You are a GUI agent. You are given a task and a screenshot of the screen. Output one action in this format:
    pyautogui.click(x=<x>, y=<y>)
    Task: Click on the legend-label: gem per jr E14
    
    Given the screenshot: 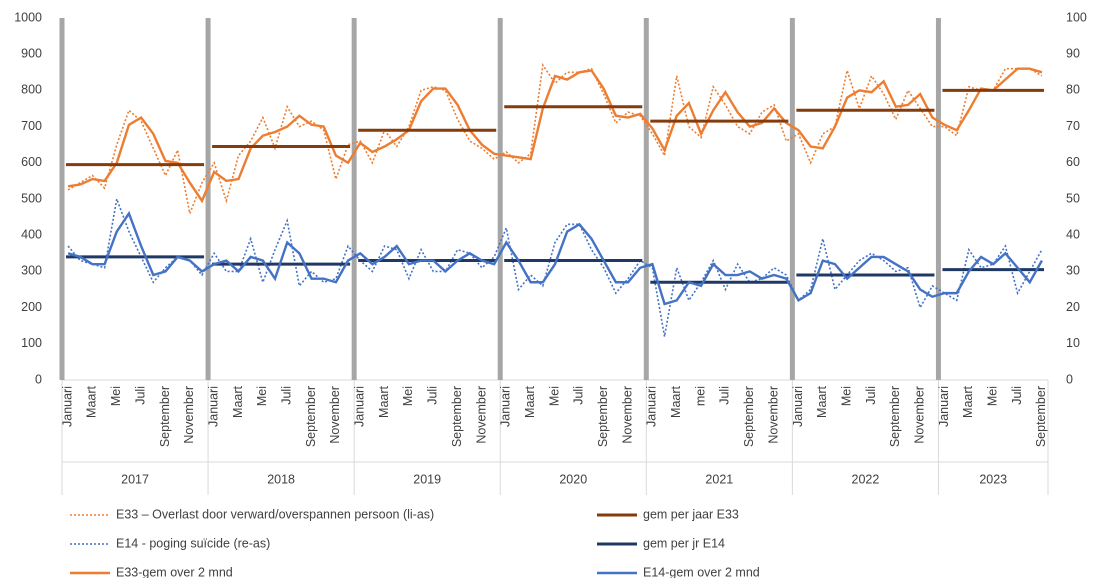 What is the action you would take?
    pyautogui.click(x=684, y=543)
    